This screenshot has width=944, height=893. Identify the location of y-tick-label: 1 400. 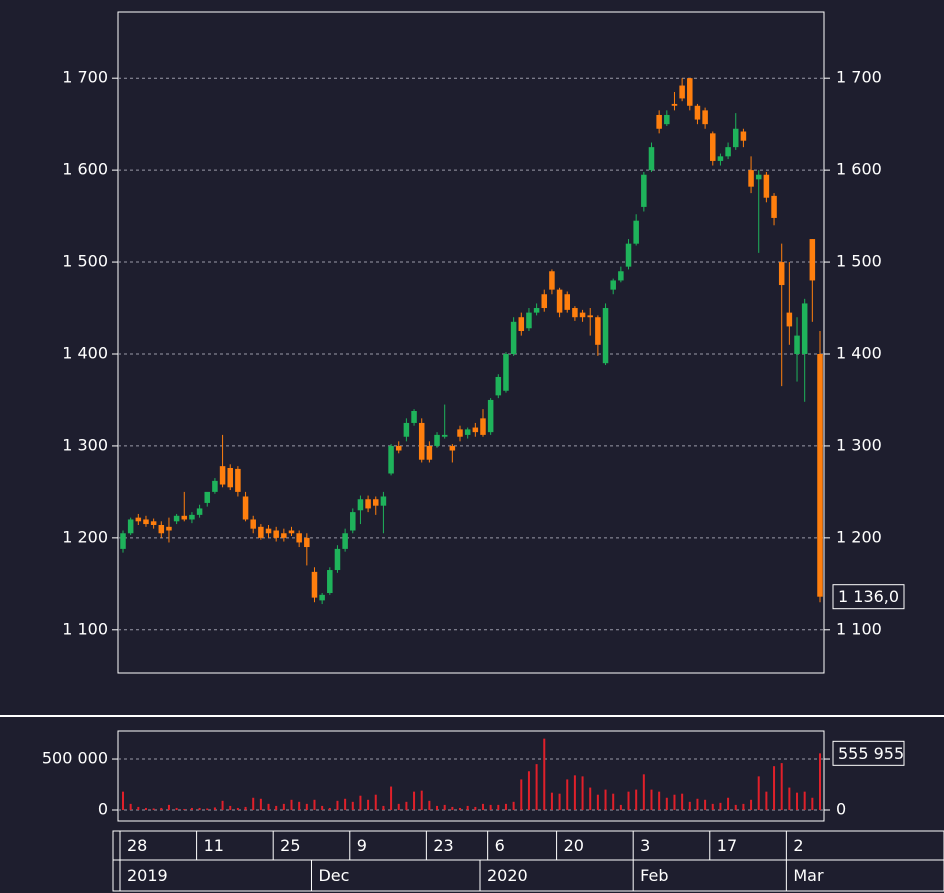
(85, 352).